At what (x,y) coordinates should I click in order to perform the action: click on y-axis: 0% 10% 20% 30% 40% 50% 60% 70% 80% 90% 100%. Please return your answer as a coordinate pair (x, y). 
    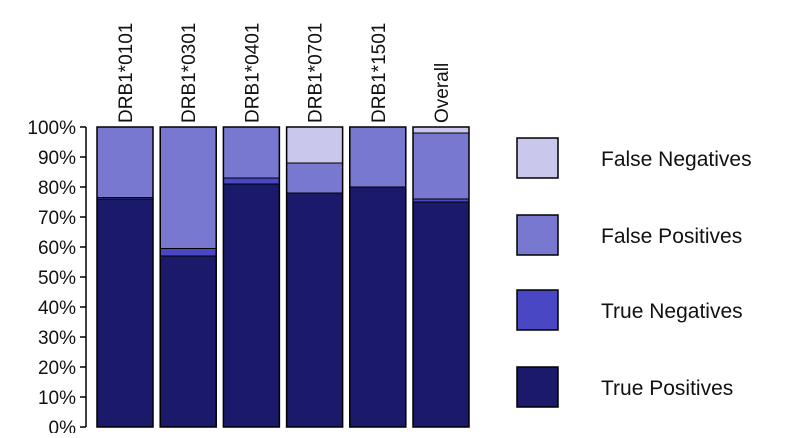
    Looking at the image, I should click on (57, 278).